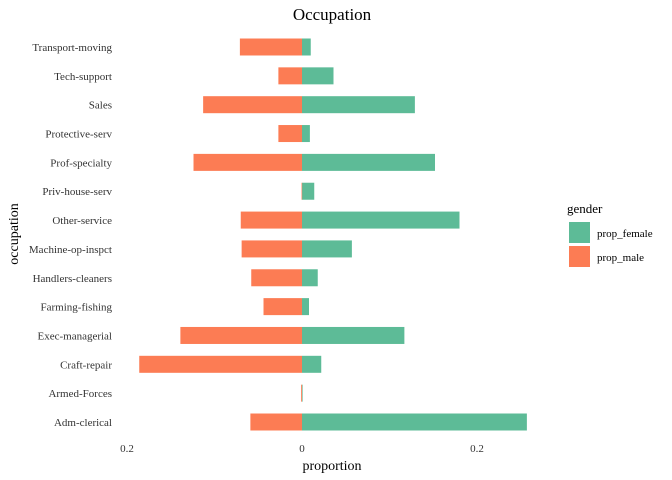  What do you see at coordinates (585, 208) in the screenshot?
I see `legend-title: gender` at bounding box center [585, 208].